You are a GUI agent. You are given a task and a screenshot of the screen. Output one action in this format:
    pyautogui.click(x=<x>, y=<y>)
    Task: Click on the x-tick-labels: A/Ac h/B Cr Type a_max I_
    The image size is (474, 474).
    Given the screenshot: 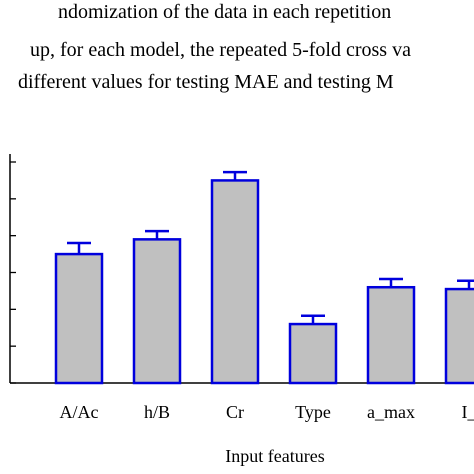 What is the action you would take?
    pyautogui.click(x=267, y=412)
    